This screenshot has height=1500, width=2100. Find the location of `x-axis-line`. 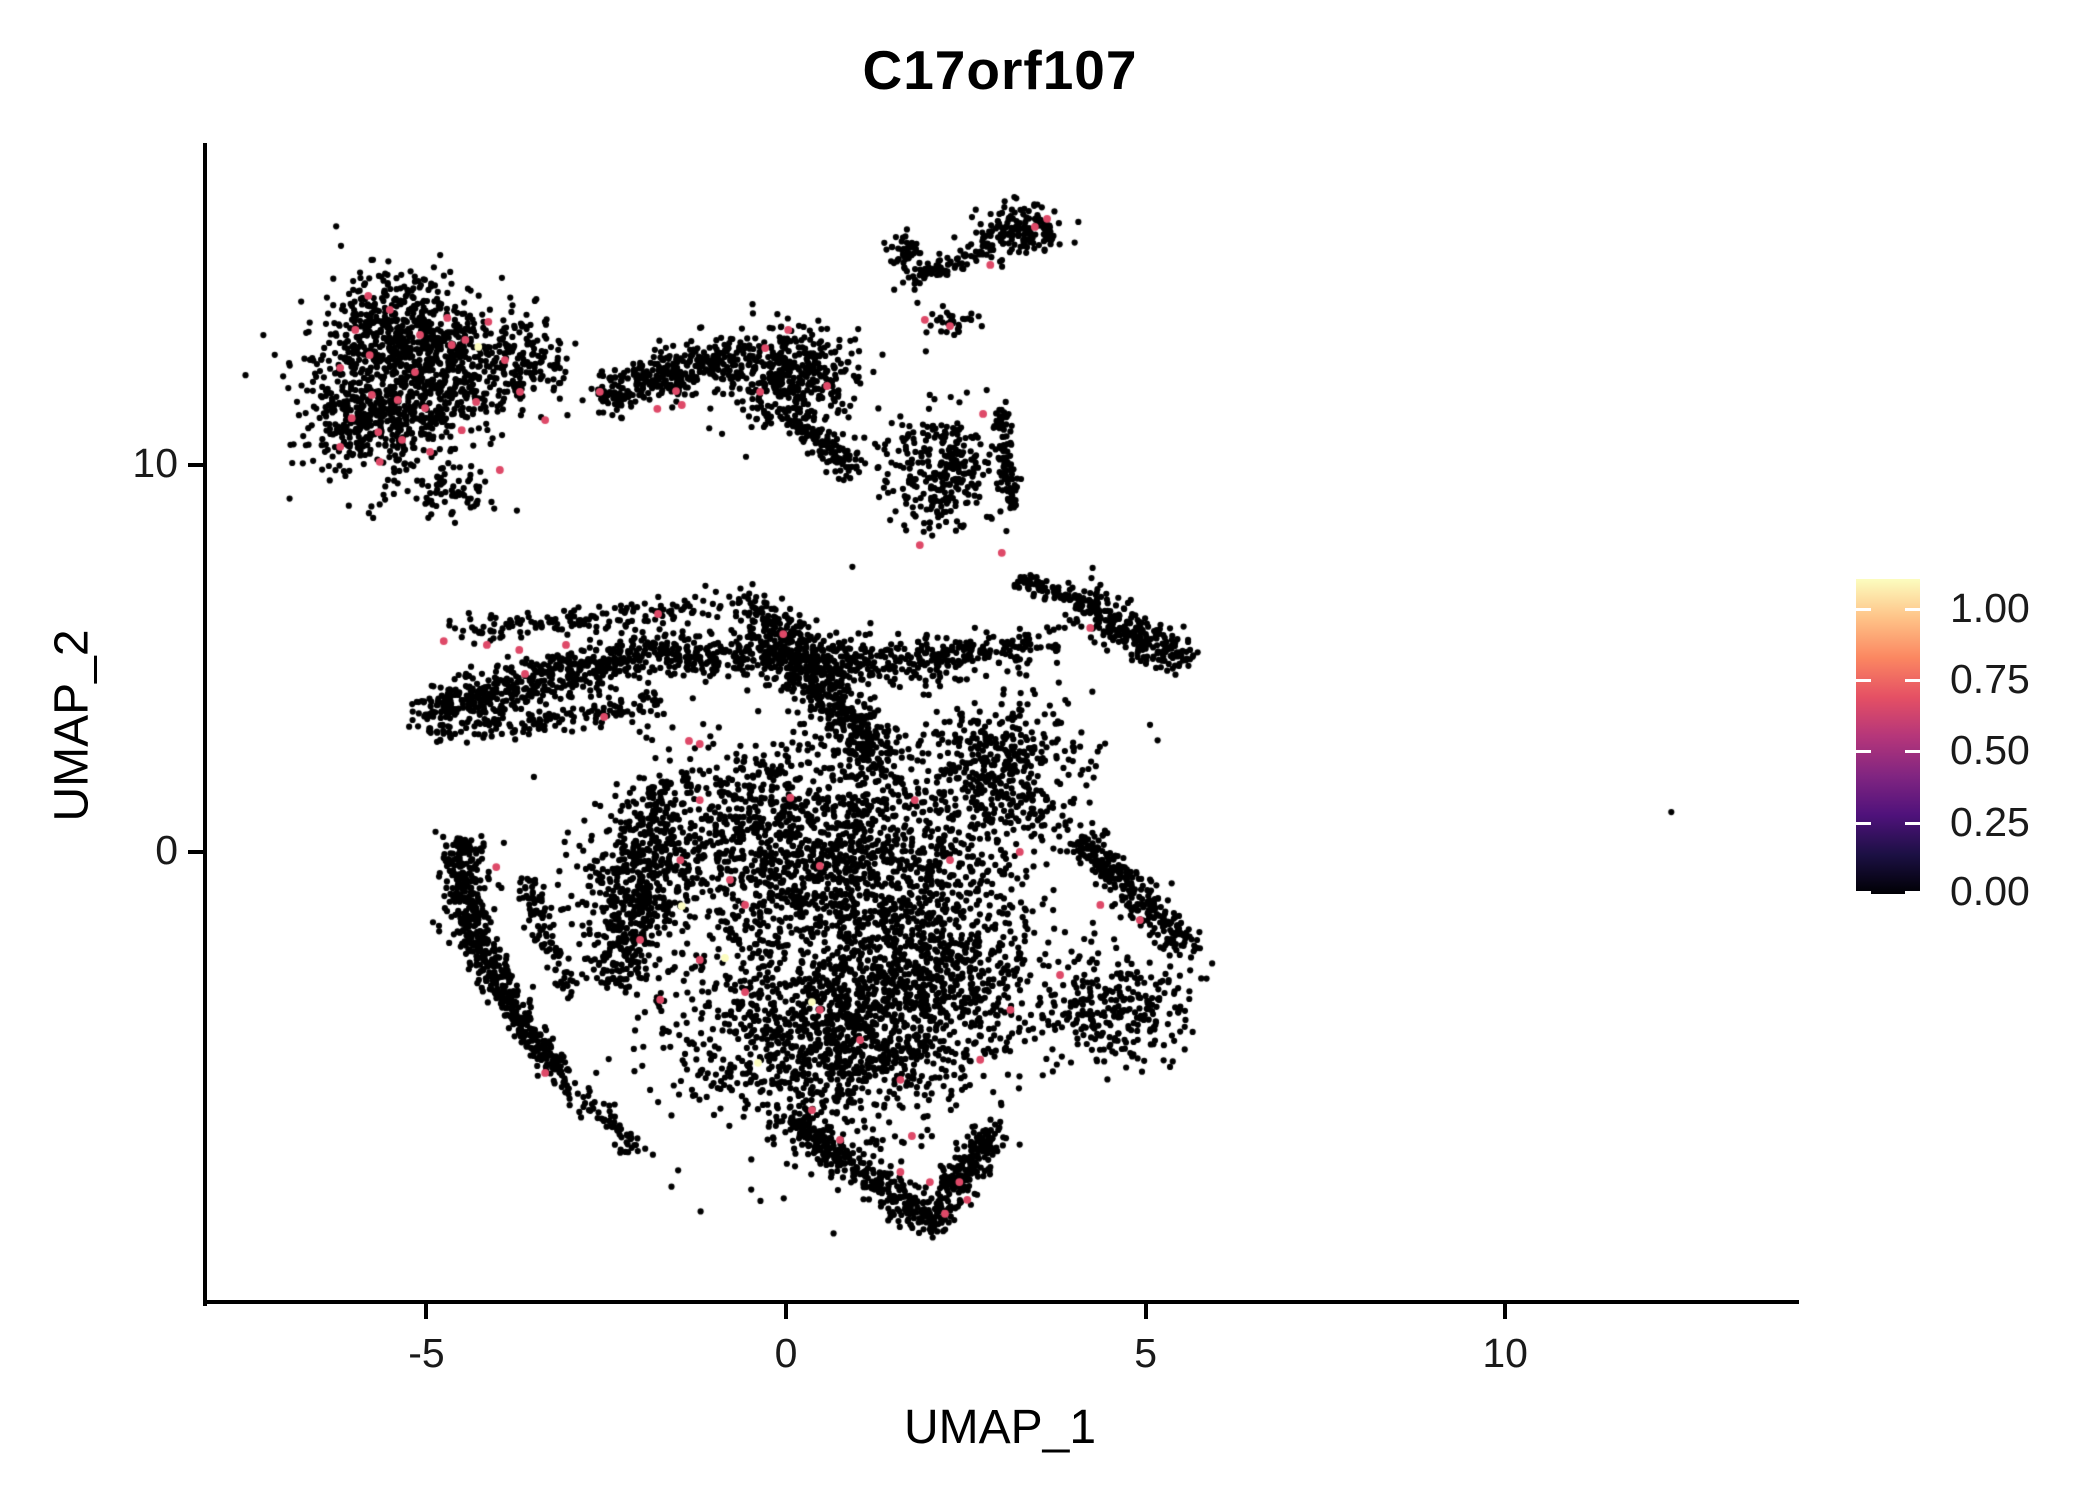

x-axis-line is located at coordinates (1001, 1302).